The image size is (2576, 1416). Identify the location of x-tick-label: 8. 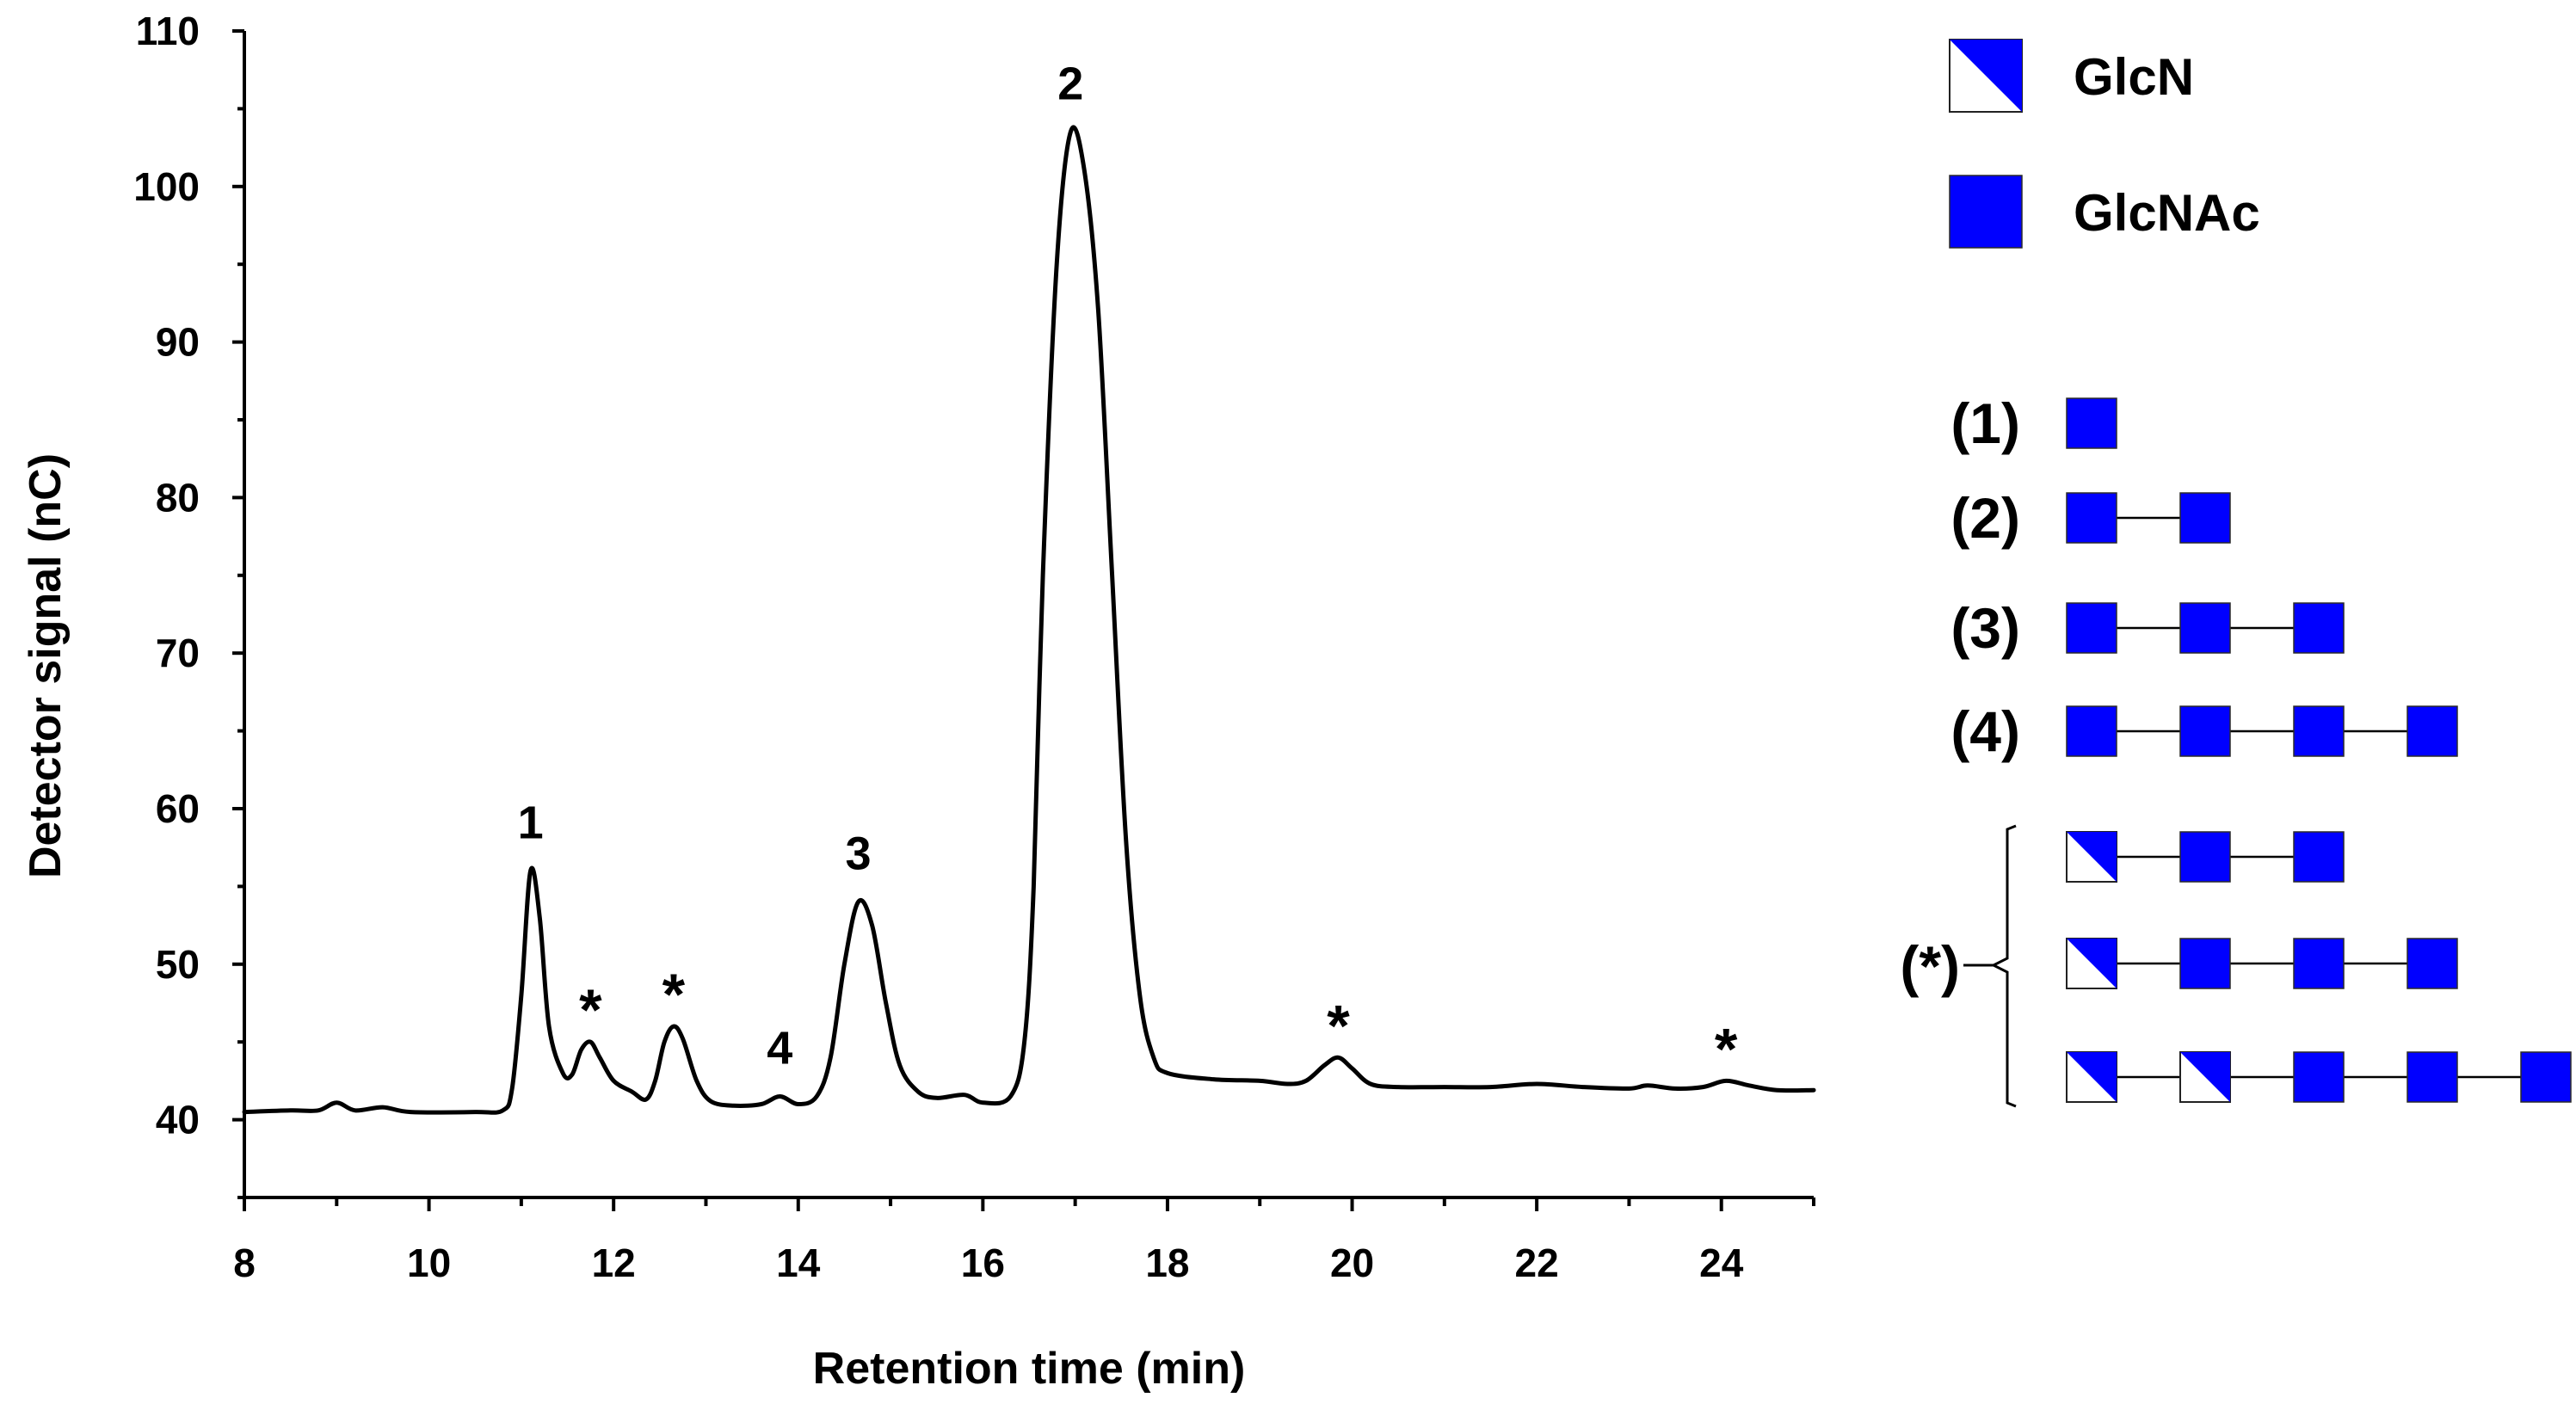
(244, 1263).